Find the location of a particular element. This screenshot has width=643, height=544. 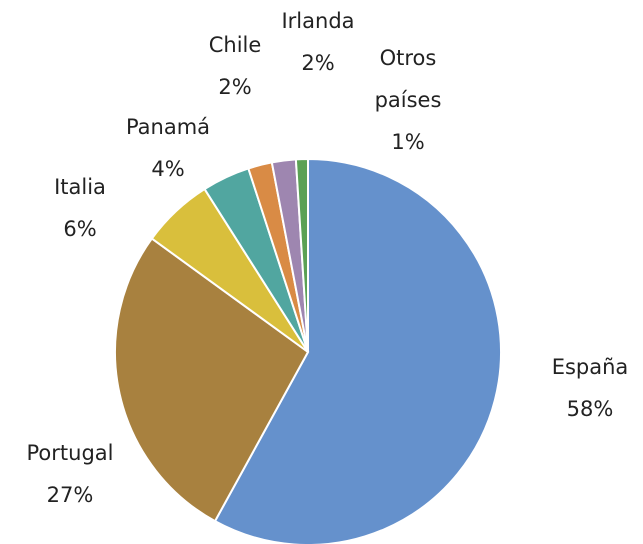

category-label: Irlanda is located at coordinates (318, 21).